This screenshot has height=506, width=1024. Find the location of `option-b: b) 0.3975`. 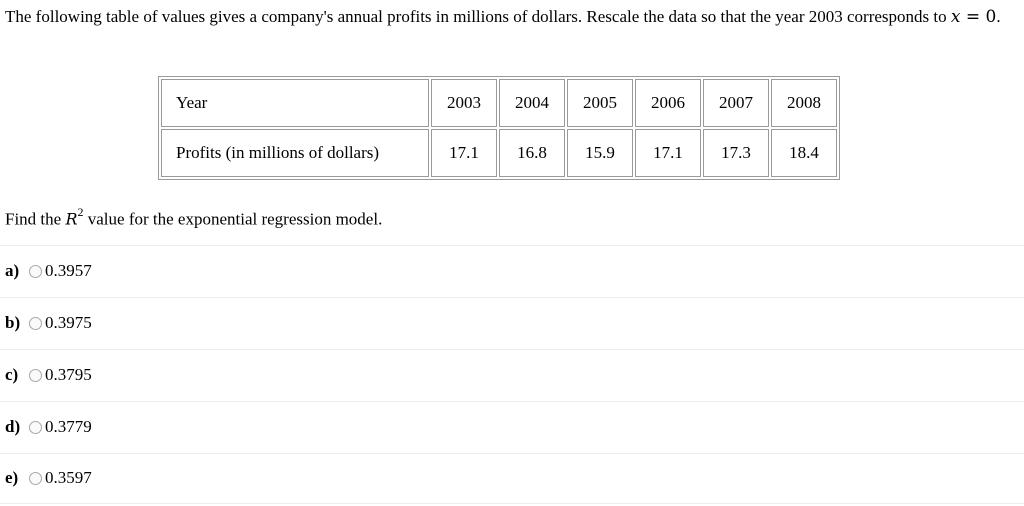

option-b: b) 0.3975 is located at coordinates (48, 323).